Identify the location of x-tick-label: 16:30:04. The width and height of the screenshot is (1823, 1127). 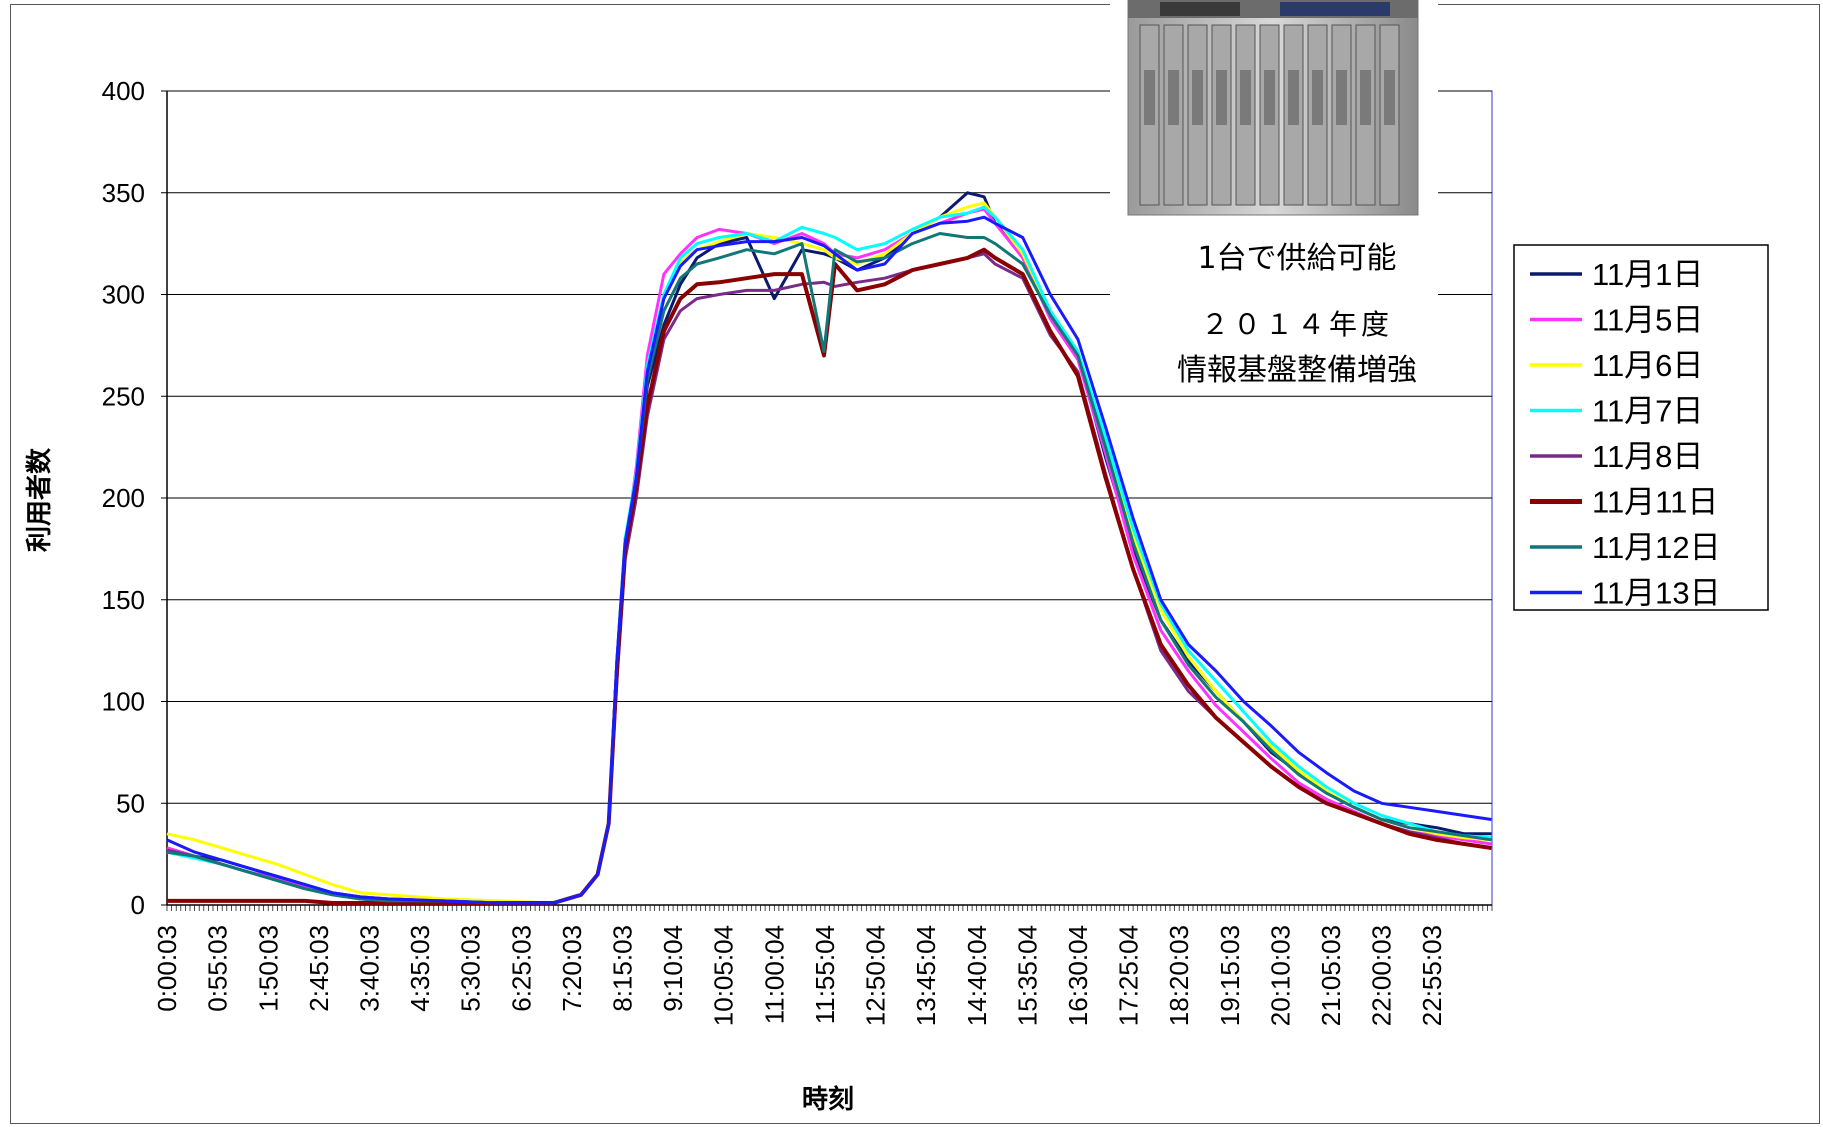
(1078, 975).